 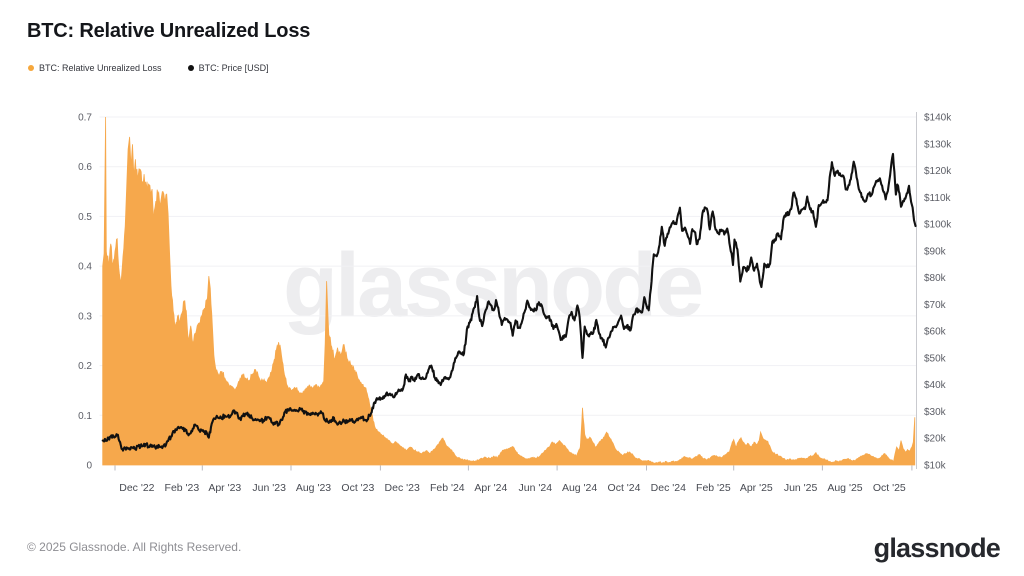 I want to click on right-axis-tick-label: $130k, so click(x=938, y=144).